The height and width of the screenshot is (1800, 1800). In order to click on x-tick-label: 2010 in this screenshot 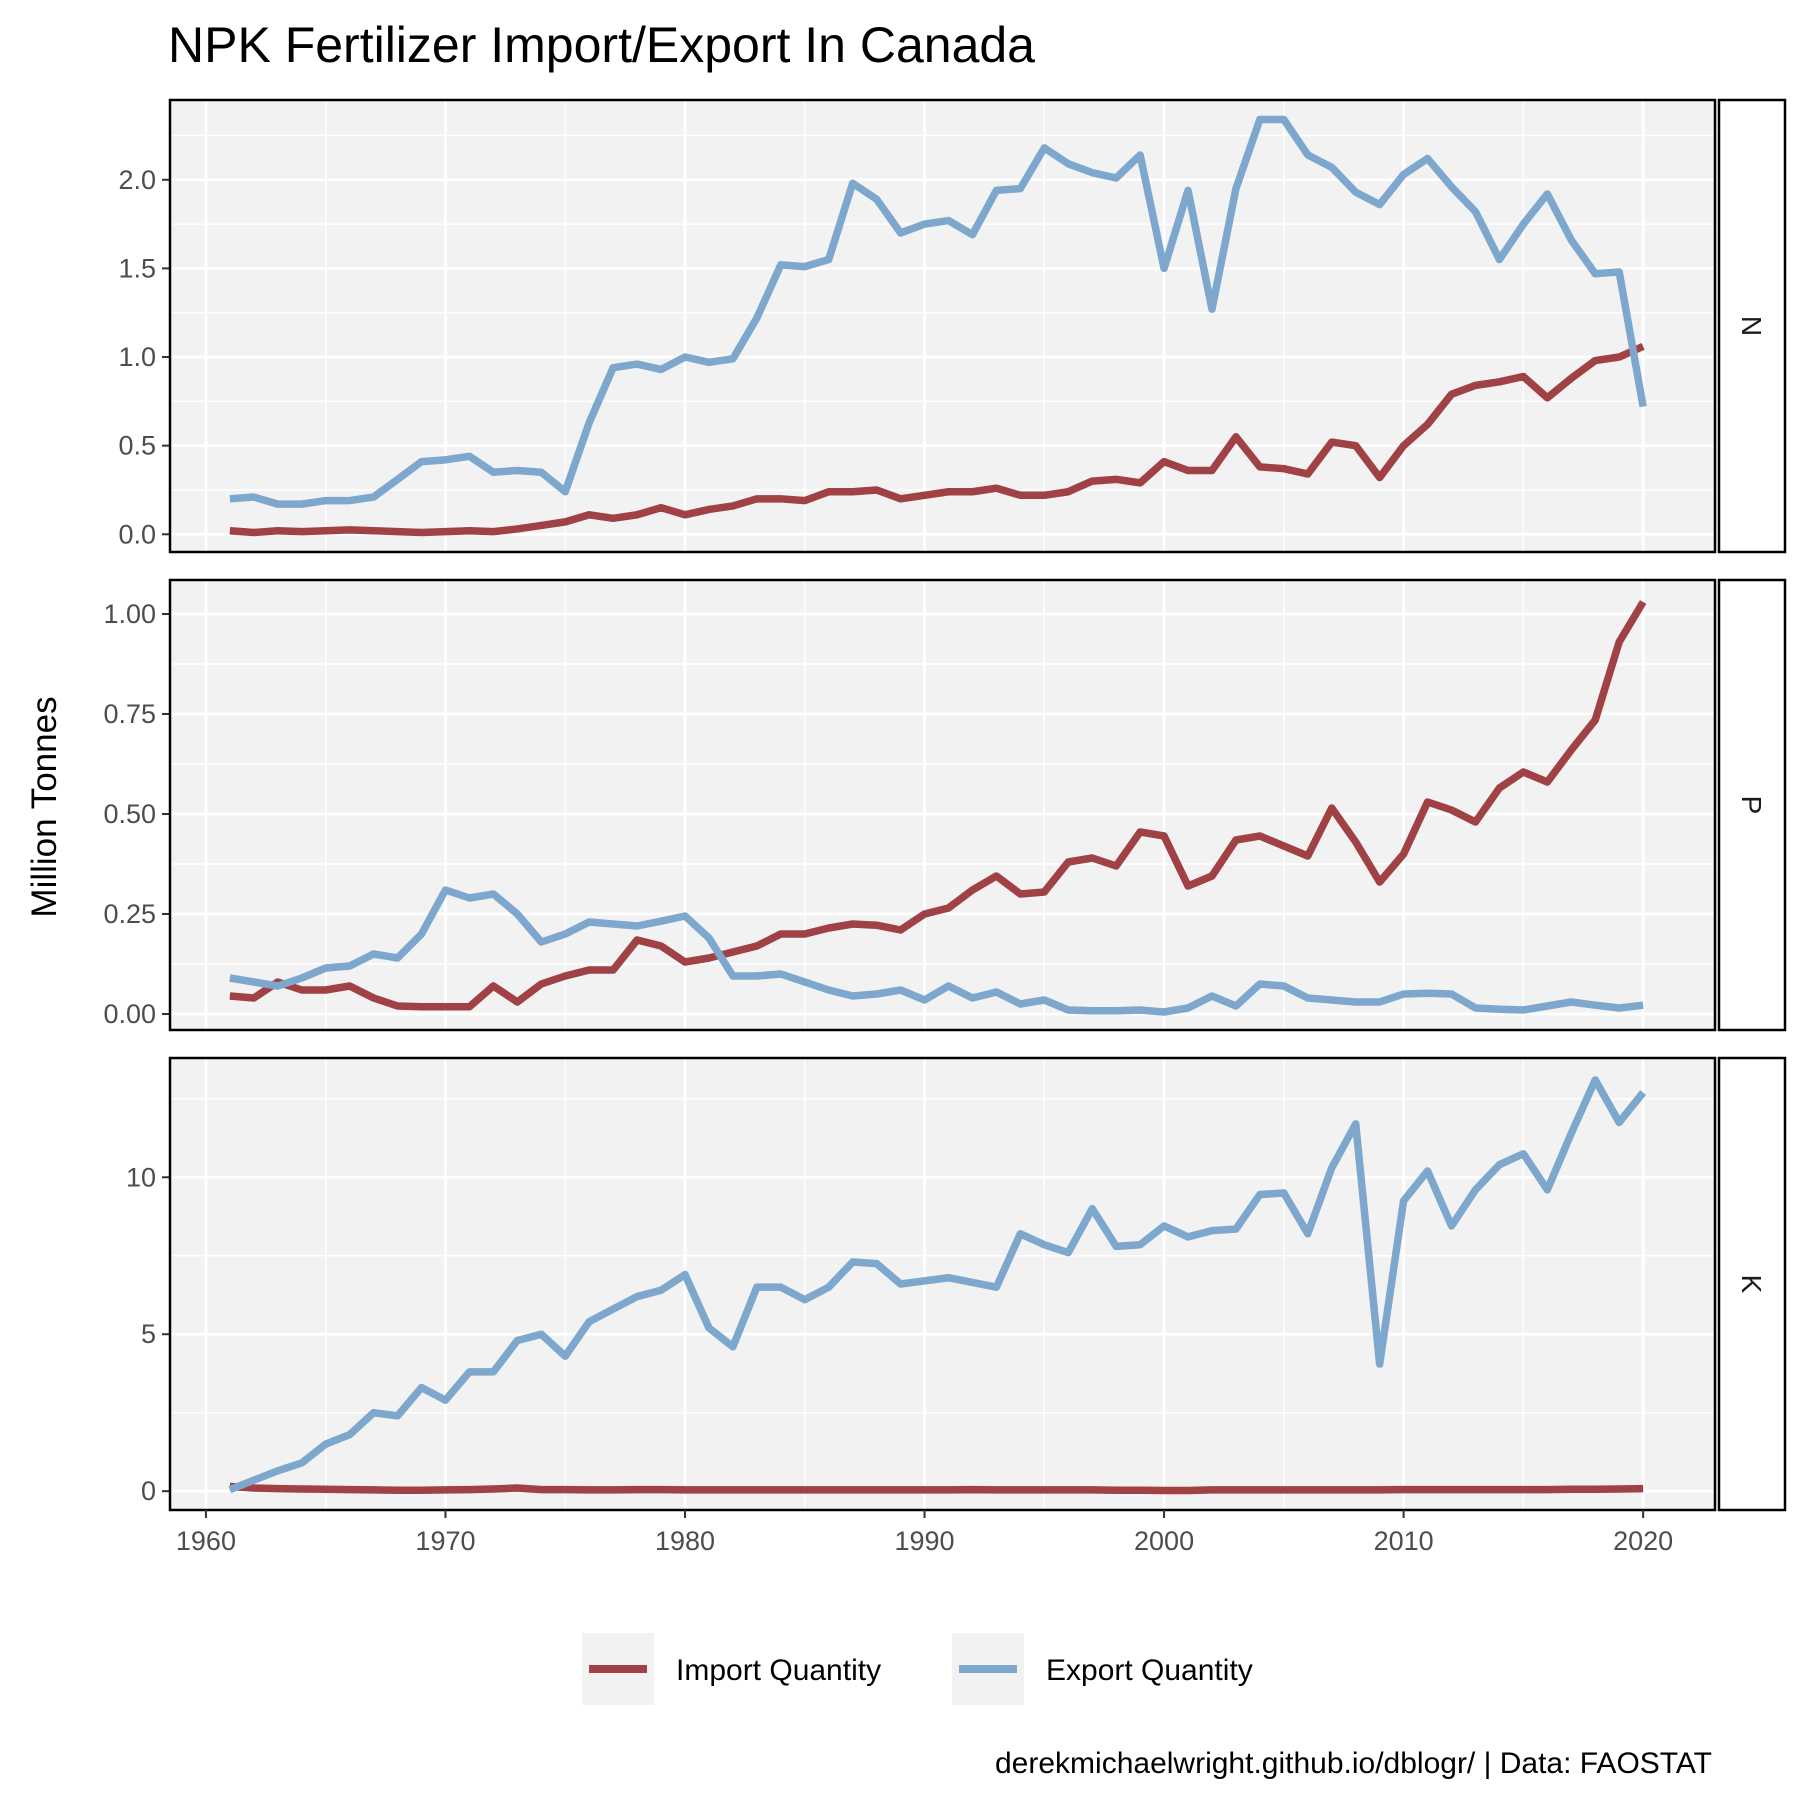, I will do `click(1404, 1541)`.